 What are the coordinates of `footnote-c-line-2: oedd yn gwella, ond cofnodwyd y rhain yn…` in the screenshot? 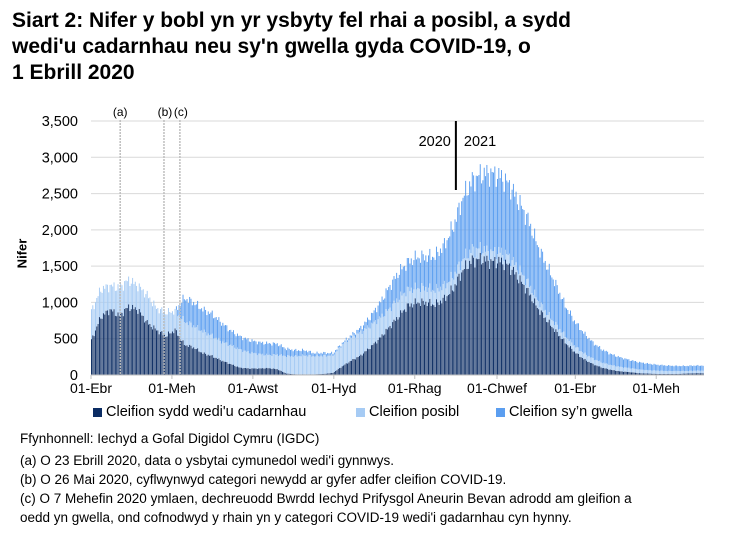 It's located at (296, 517).